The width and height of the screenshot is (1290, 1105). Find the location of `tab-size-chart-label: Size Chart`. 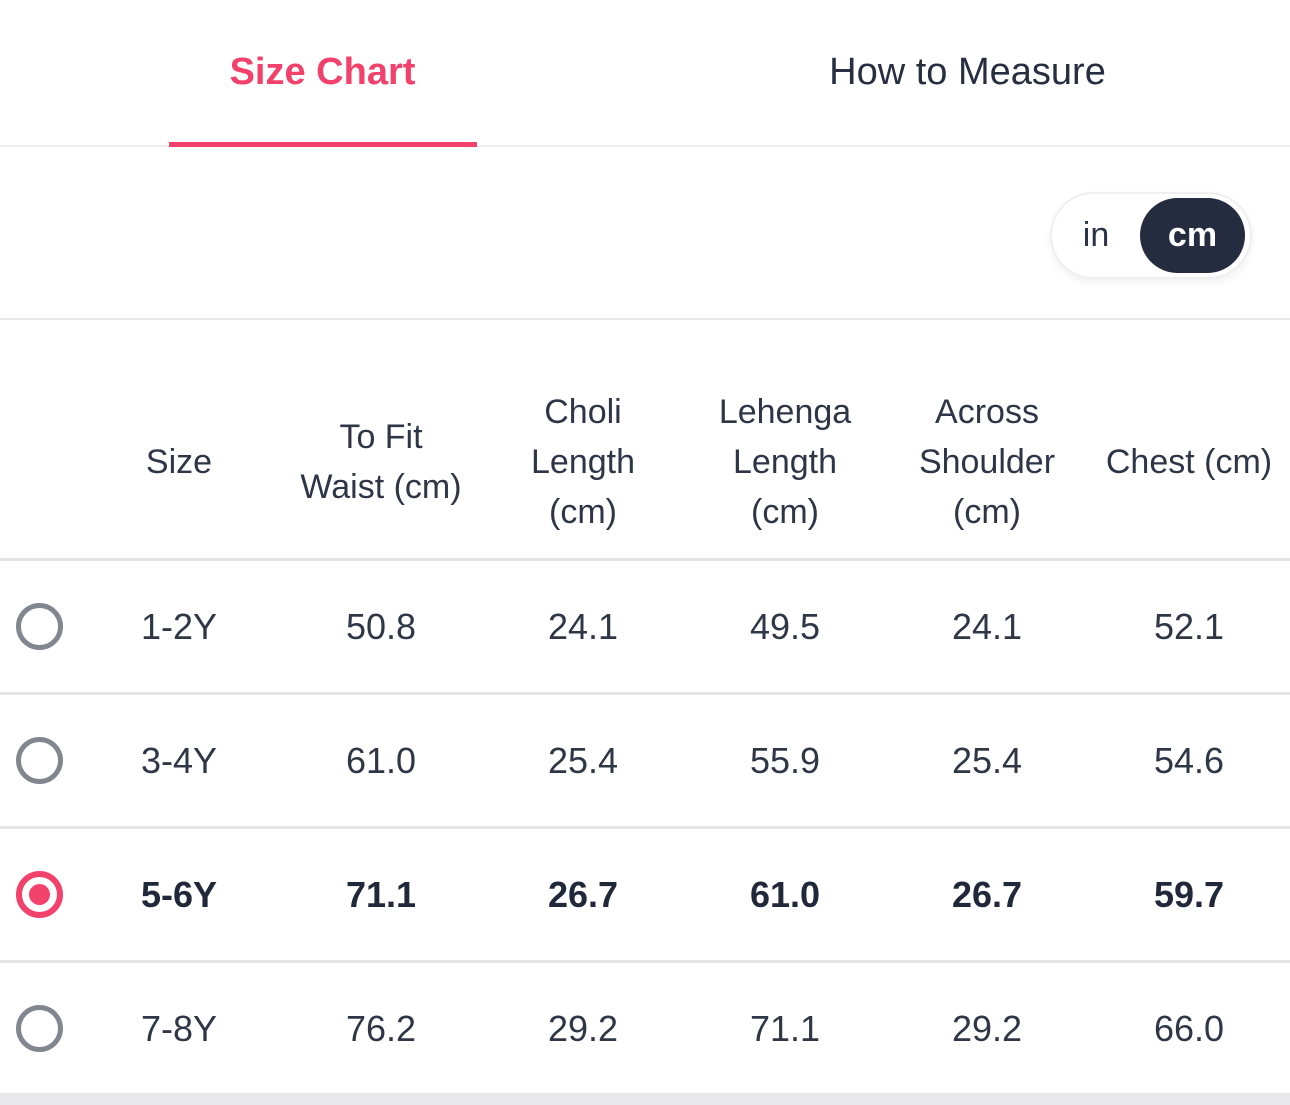

tab-size-chart-label: Size Chart is located at coordinates (322, 72).